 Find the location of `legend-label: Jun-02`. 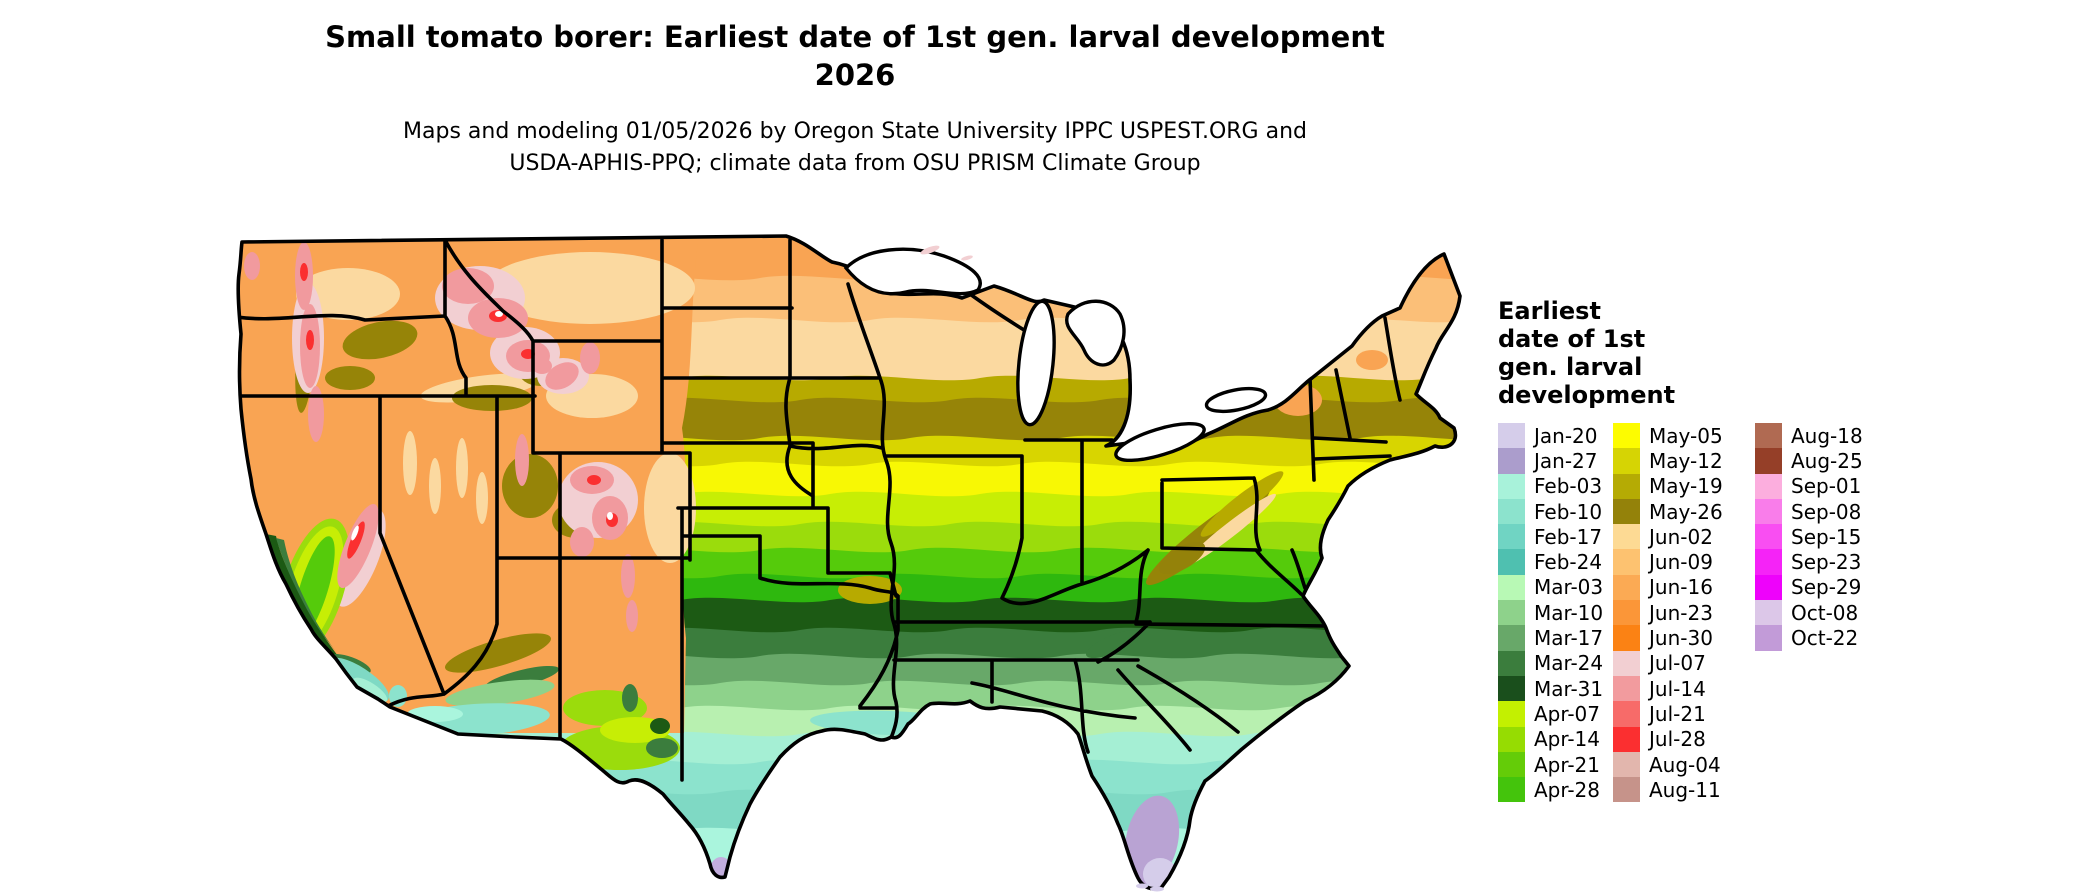

legend-label: Jun-02 is located at coordinates (1681, 536).